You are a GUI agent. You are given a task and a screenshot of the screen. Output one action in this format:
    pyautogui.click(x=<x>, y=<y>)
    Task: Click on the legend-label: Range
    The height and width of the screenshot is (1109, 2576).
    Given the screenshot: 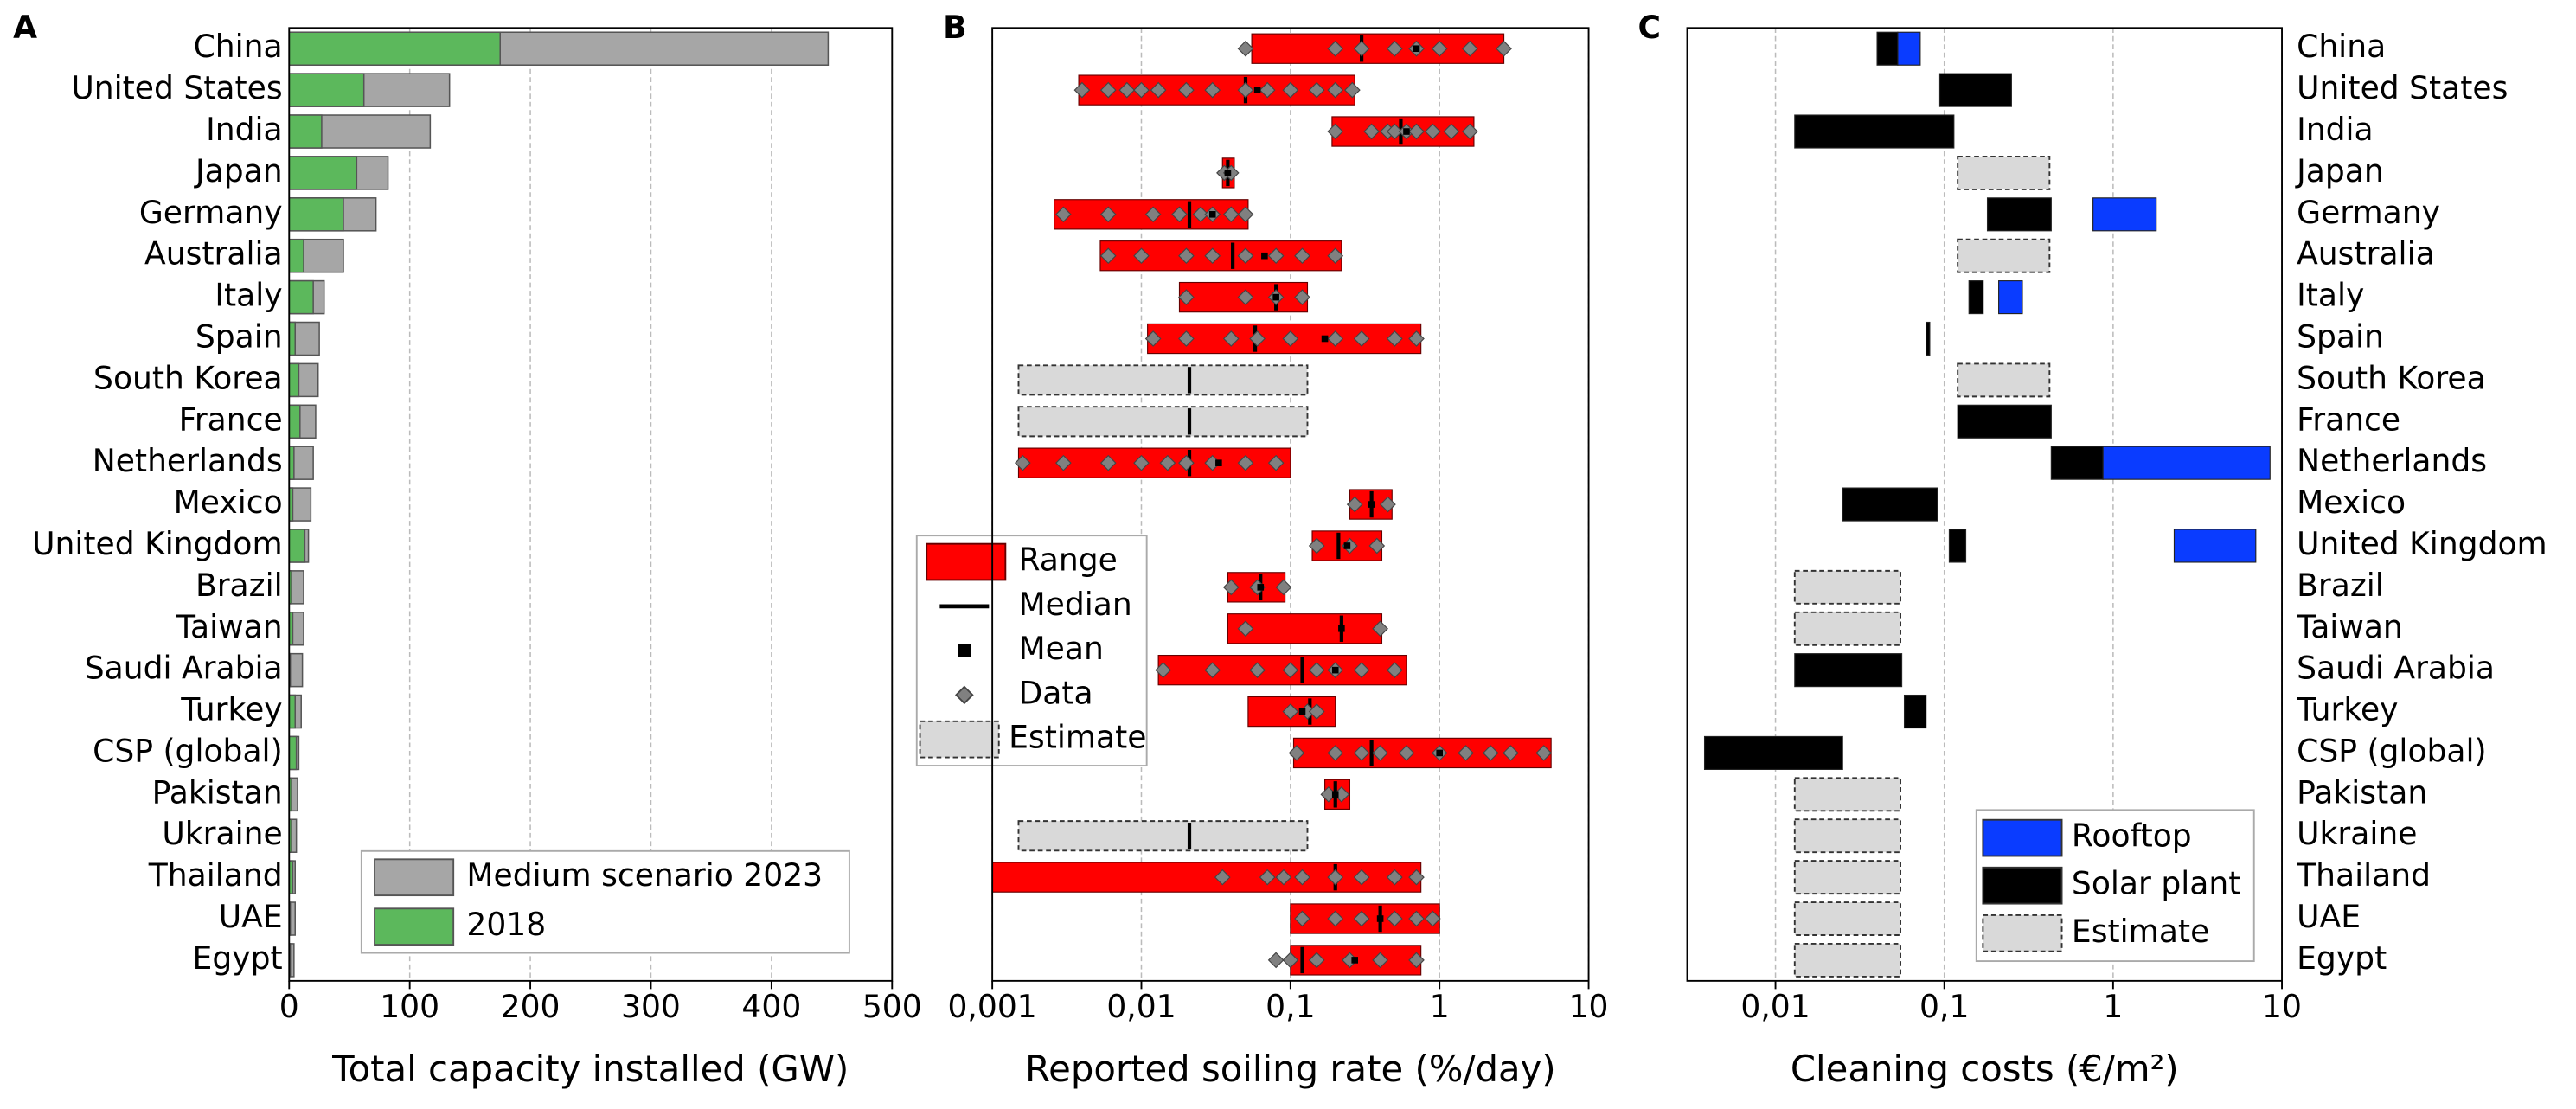 What is the action you would take?
    pyautogui.click(x=1068, y=560)
    